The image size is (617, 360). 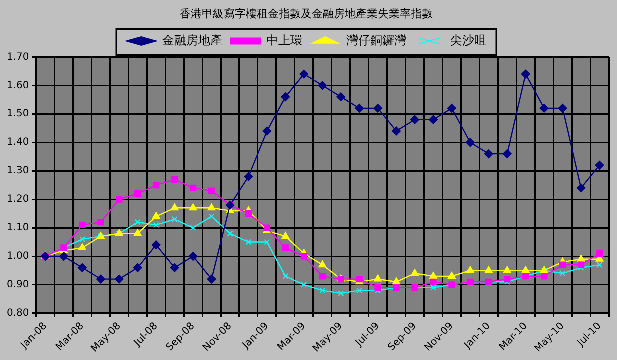 I want to click on y-tick-label: 1.10, so click(x=18, y=228).